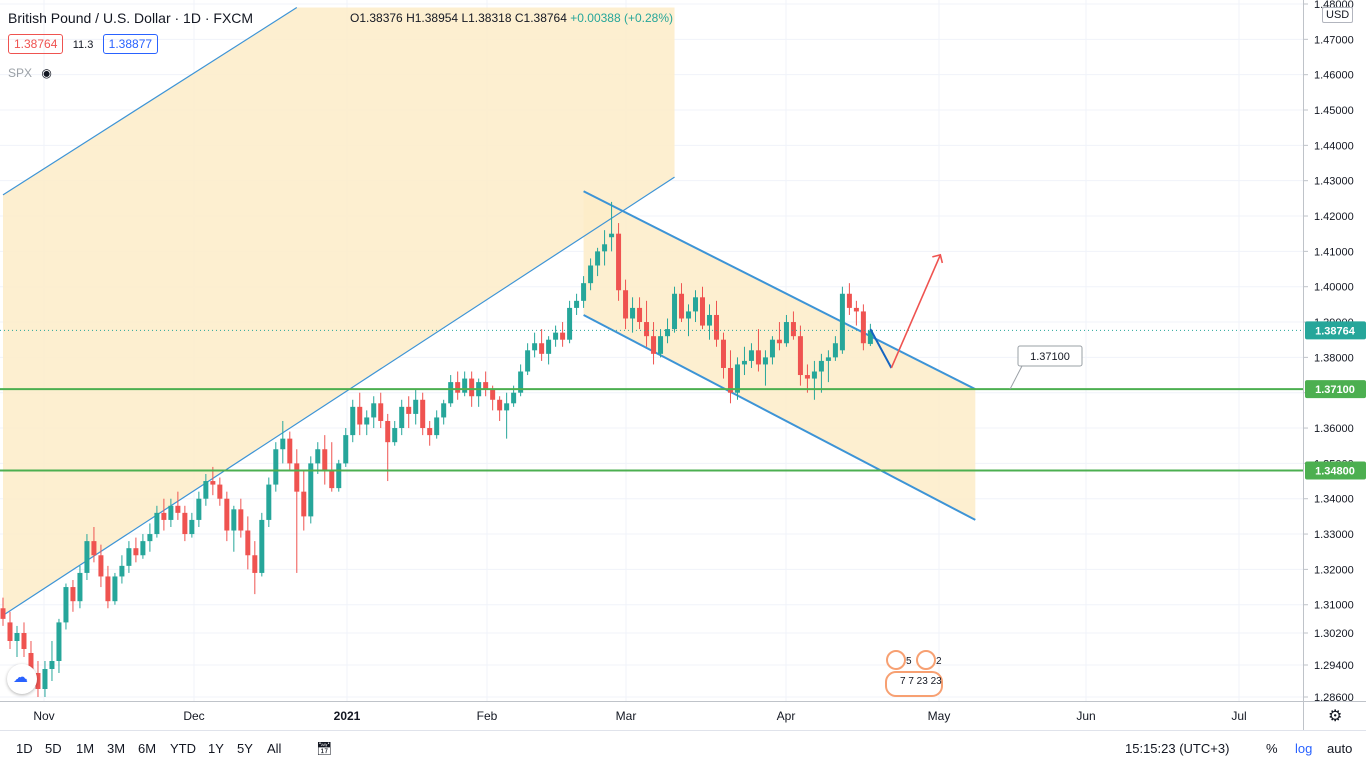 The width and height of the screenshot is (1366, 769). I want to click on price-label-text: 1.38764, so click(1335, 331).